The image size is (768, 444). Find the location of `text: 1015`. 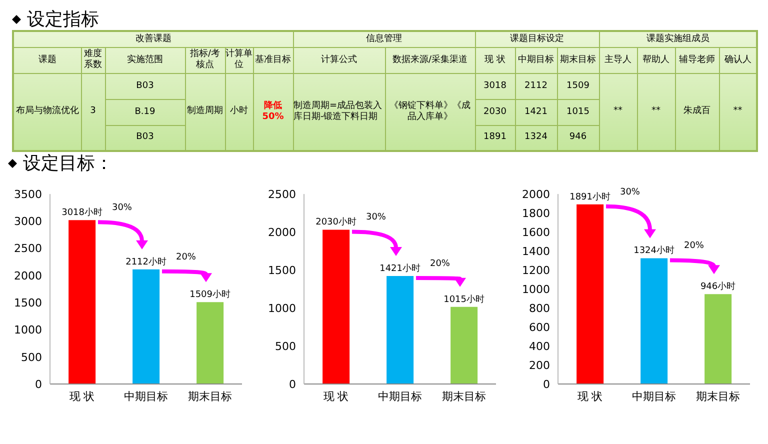

text: 1015 is located at coordinates (578, 112).